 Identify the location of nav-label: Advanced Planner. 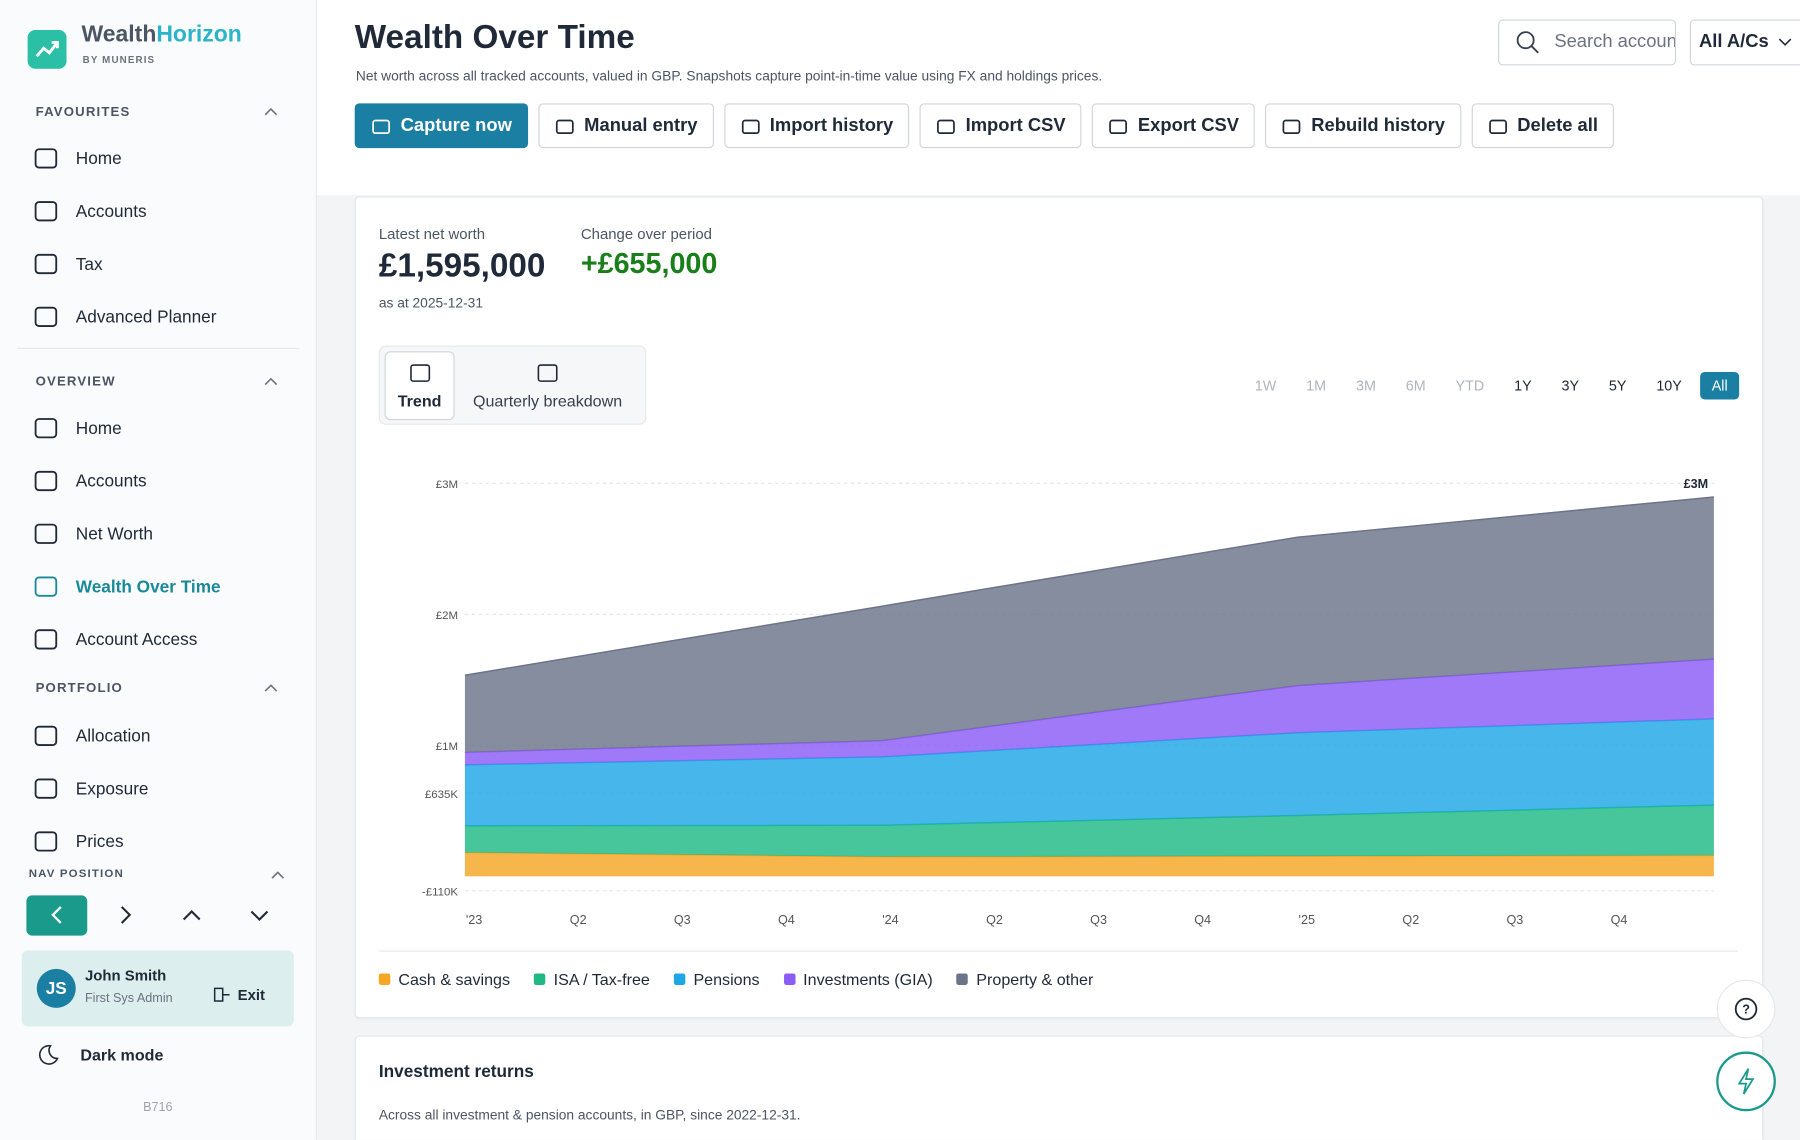
(146, 317).